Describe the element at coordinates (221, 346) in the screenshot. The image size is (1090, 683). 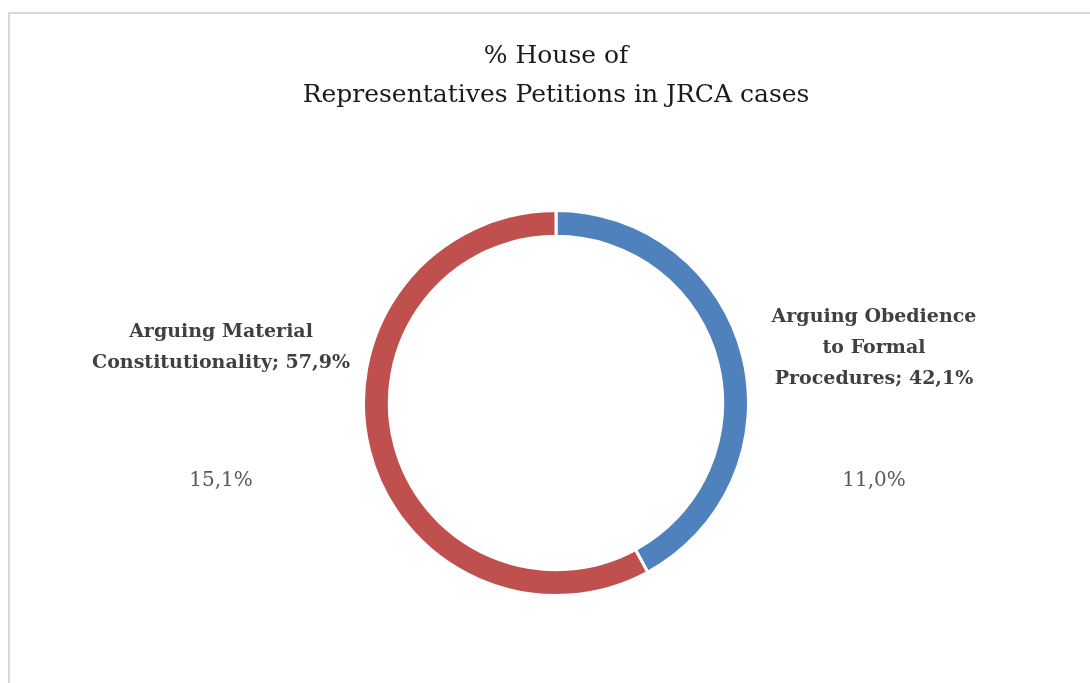
I see `slice-label: Arguing Material Constitutionality; 57,9%` at that location.